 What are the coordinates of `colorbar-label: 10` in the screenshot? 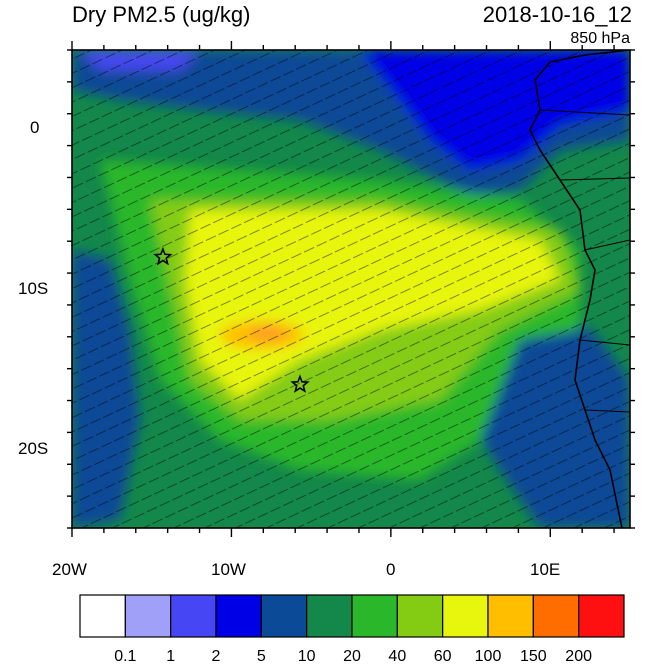 It's located at (306, 656).